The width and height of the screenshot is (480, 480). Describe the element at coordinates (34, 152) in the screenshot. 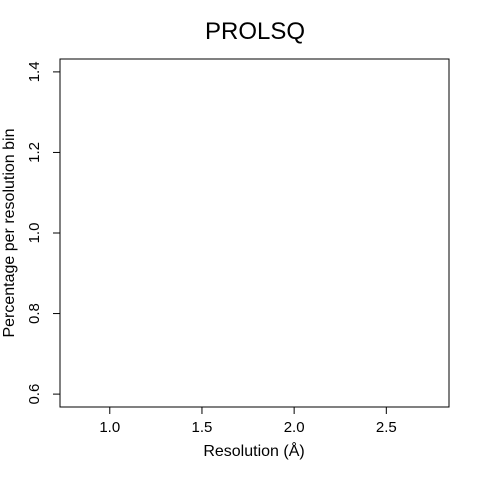

I see `y-tick-label: 1.2` at that location.